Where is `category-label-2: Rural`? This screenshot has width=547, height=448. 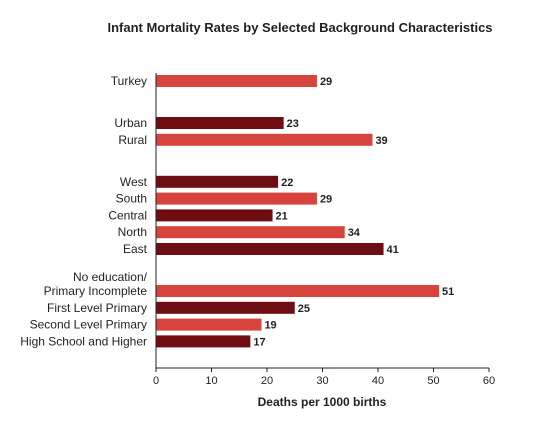
category-label-2: Rural is located at coordinates (132, 140).